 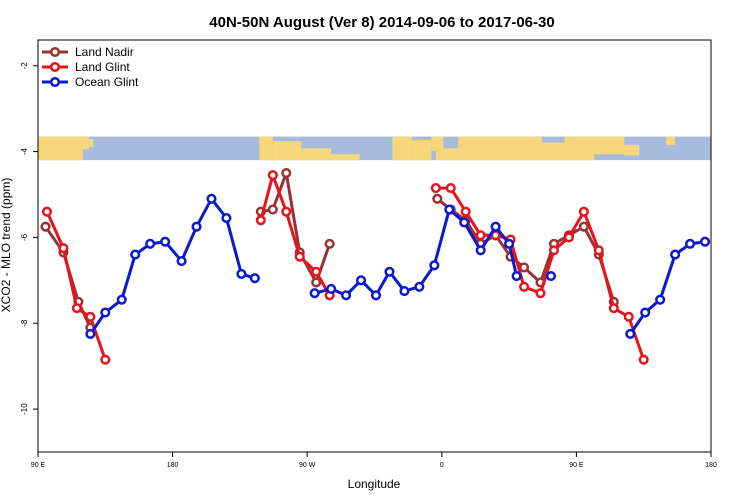 What do you see at coordinates (307, 465) in the screenshot?
I see `x-tick-label: 90 W` at bounding box center [307, 465].